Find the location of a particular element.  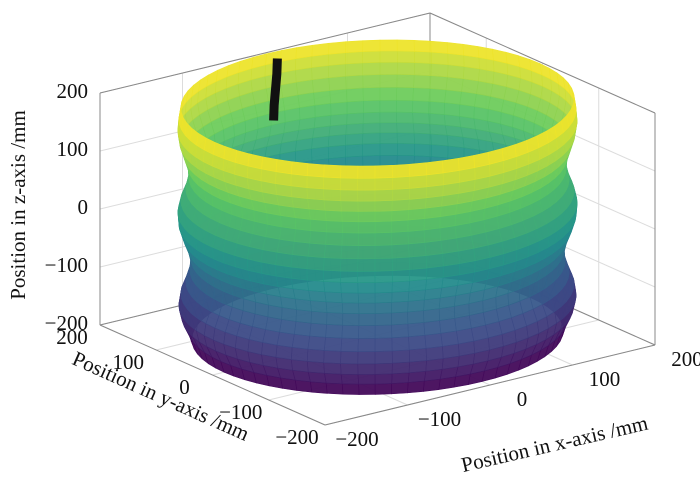

y-tick-label: 200 is located at coordinates (72, 337).